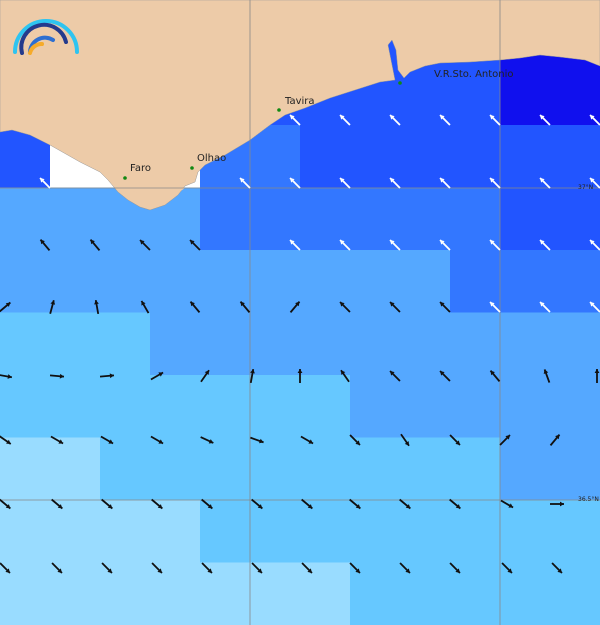  I want to click on town-label-faro: Faro, so click(140, 168).